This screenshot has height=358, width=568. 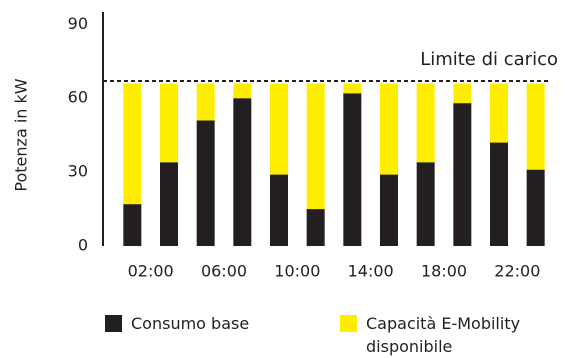 I want to click on legend-item: Capacità E-Mobility disponibile, so click(x=450, y=335).